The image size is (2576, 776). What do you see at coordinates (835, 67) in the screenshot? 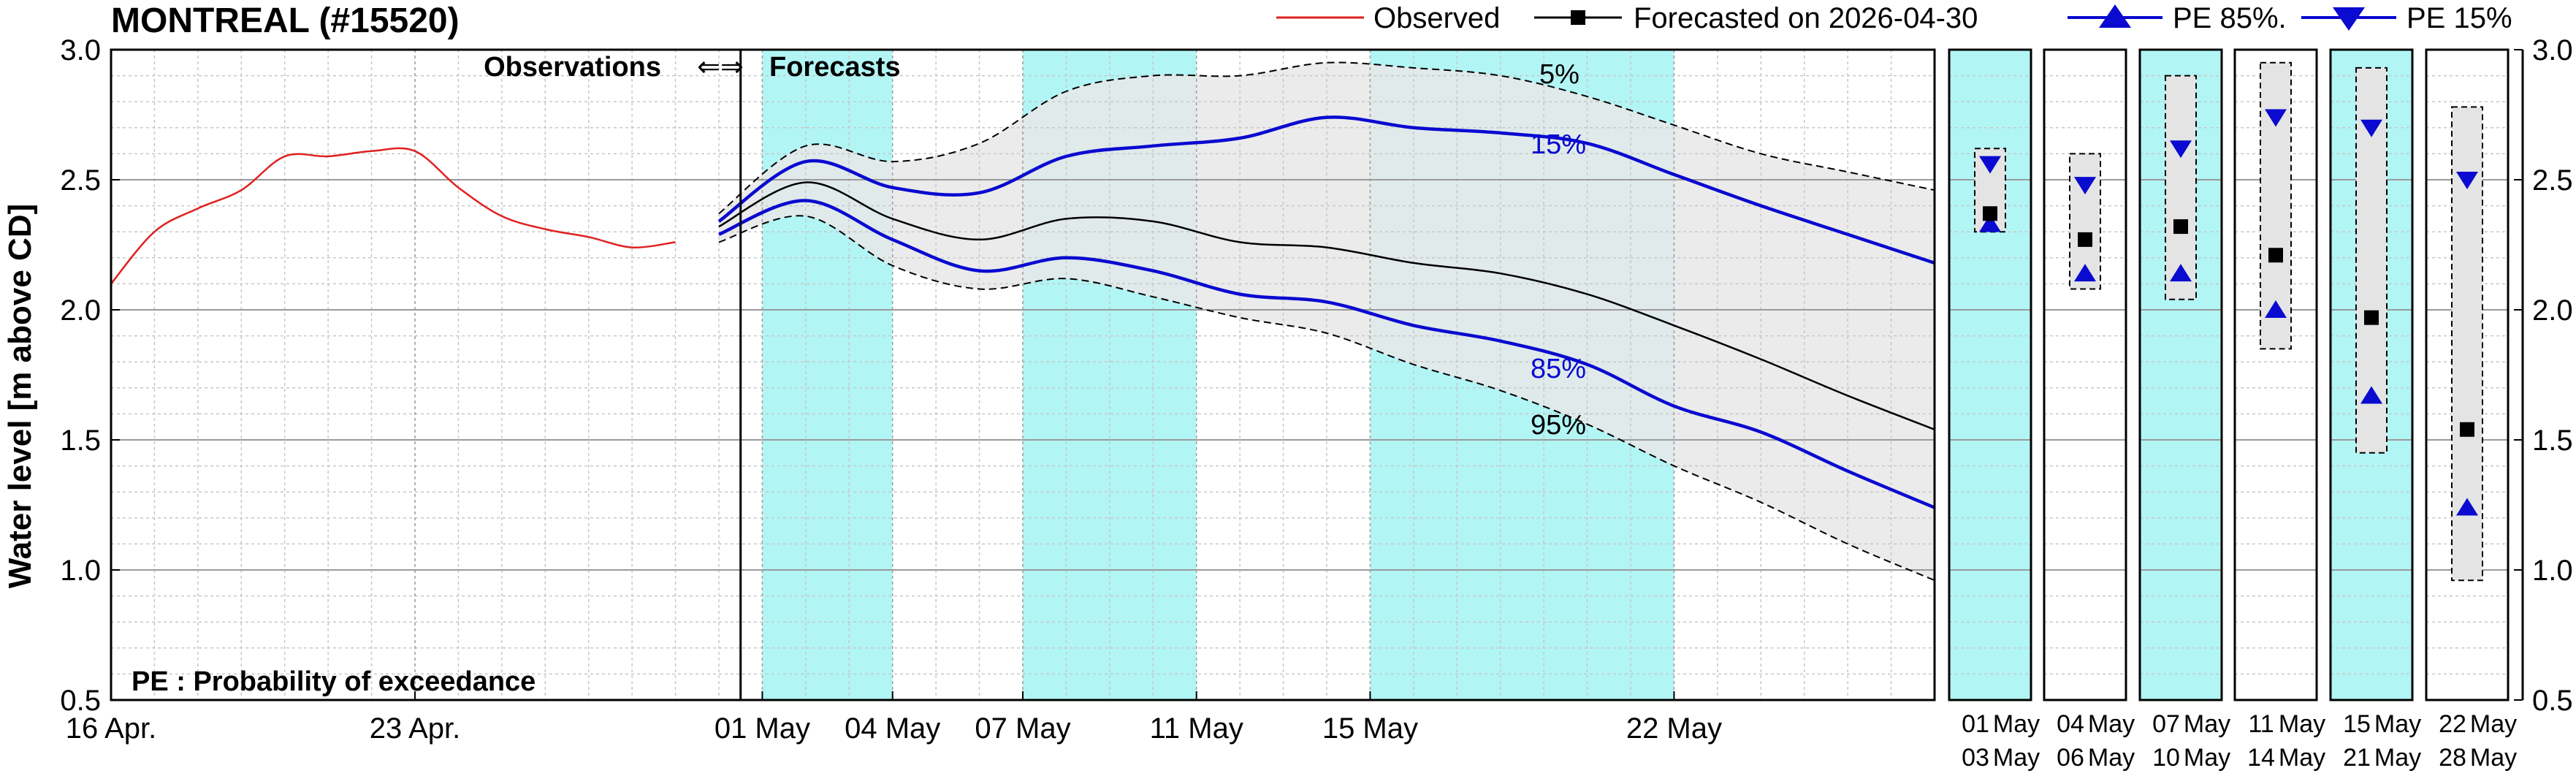
I see `forecasts-label: Forecasts` at bounding box center [835, 67].